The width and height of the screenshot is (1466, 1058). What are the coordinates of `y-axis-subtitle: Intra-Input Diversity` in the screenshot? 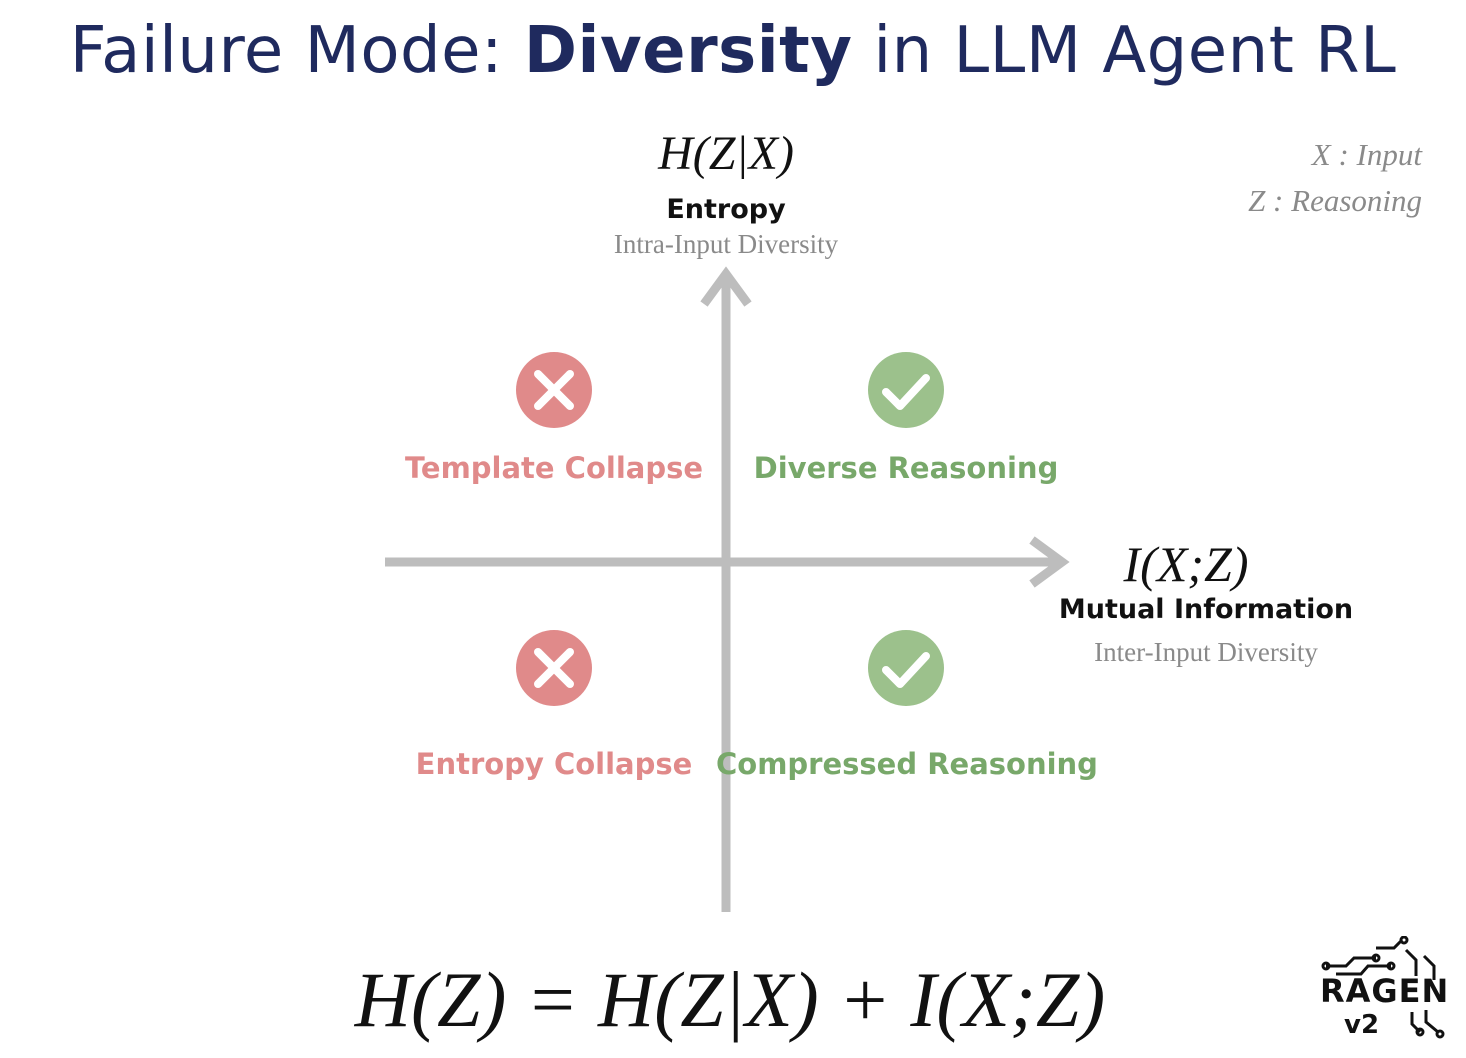 It's located at (726, 244).